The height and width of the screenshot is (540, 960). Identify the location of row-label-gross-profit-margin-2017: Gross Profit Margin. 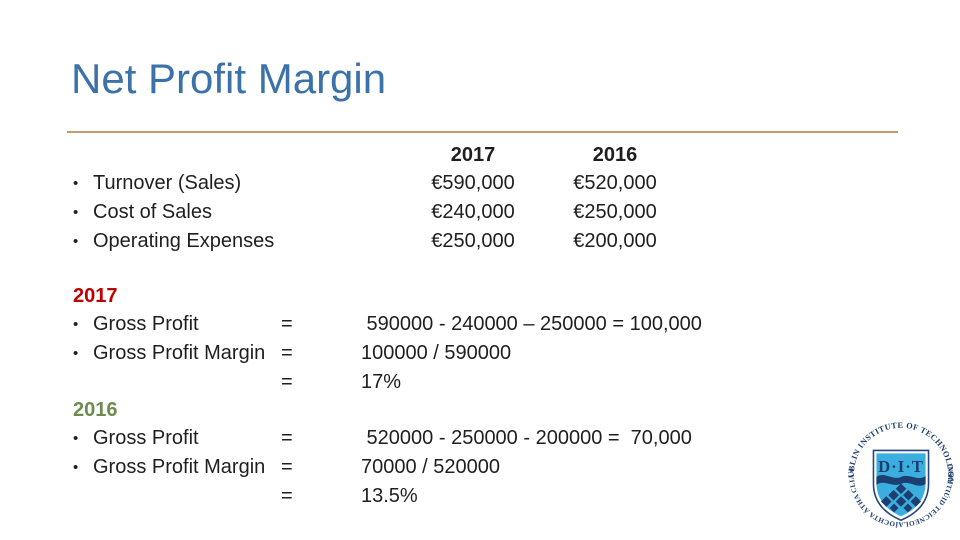
(179, 353).